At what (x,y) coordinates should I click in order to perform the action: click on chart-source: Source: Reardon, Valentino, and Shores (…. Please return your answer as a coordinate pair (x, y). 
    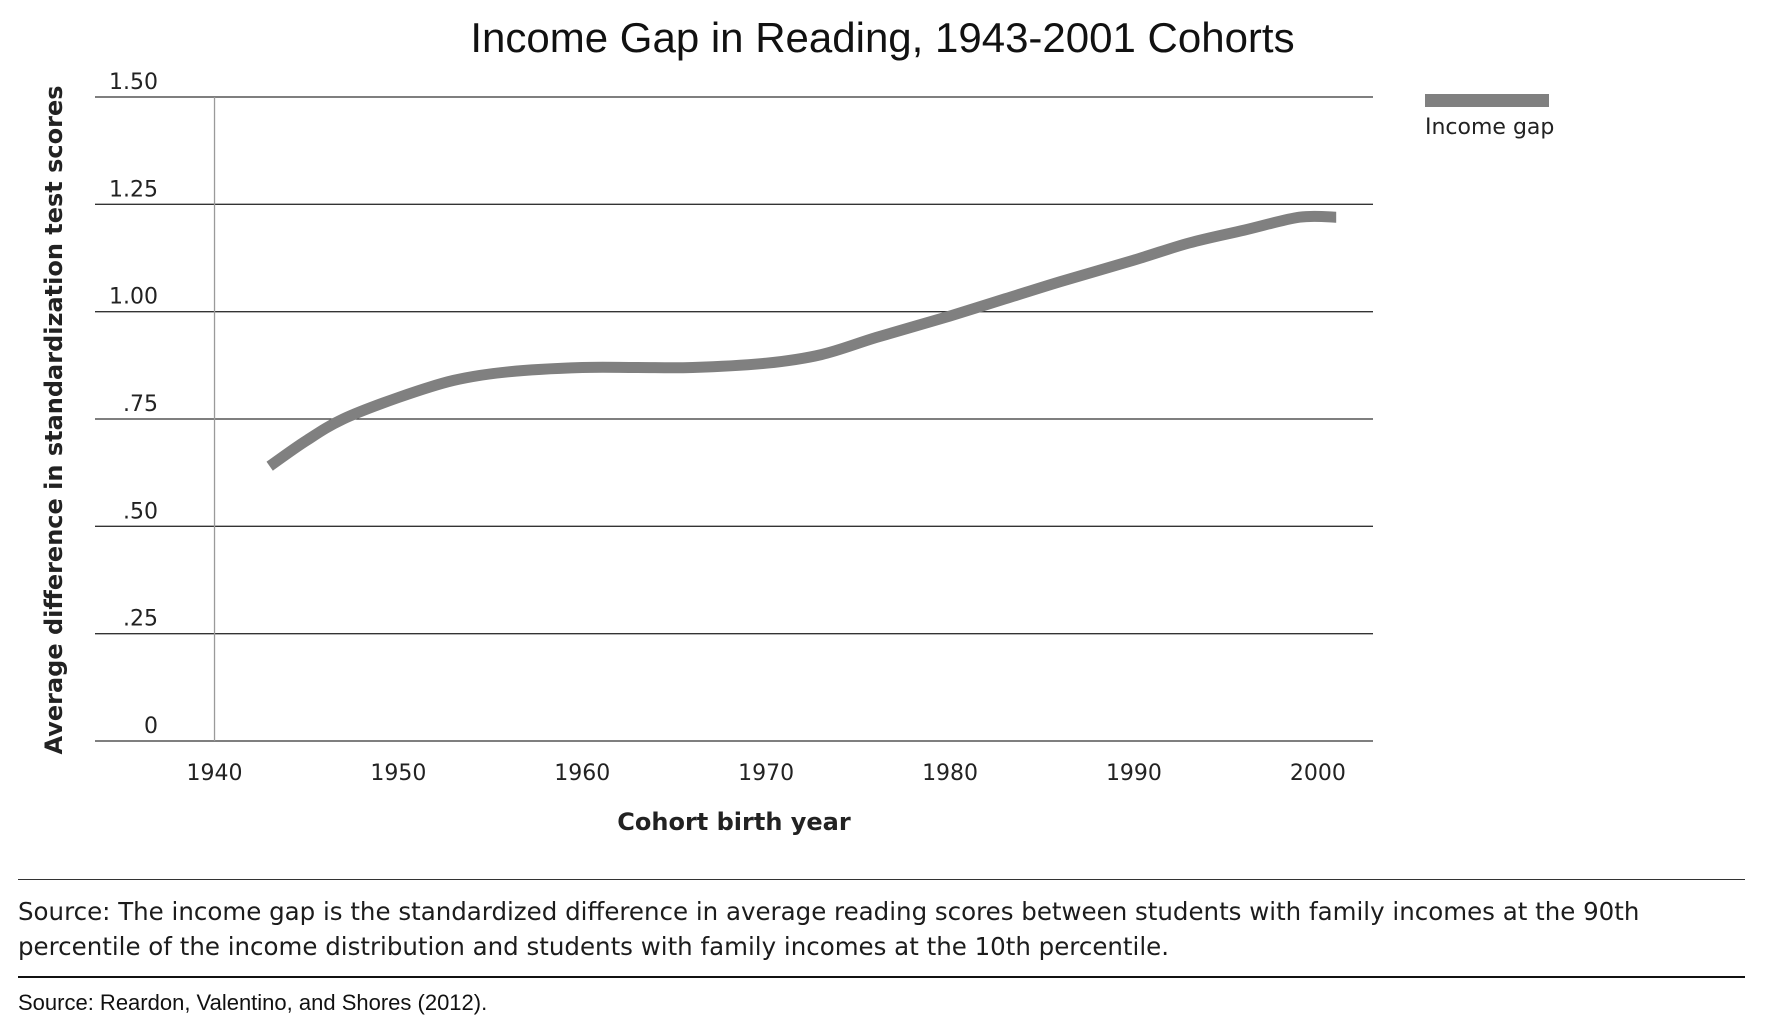
    Looking at the image, I should click on (253, 1002).